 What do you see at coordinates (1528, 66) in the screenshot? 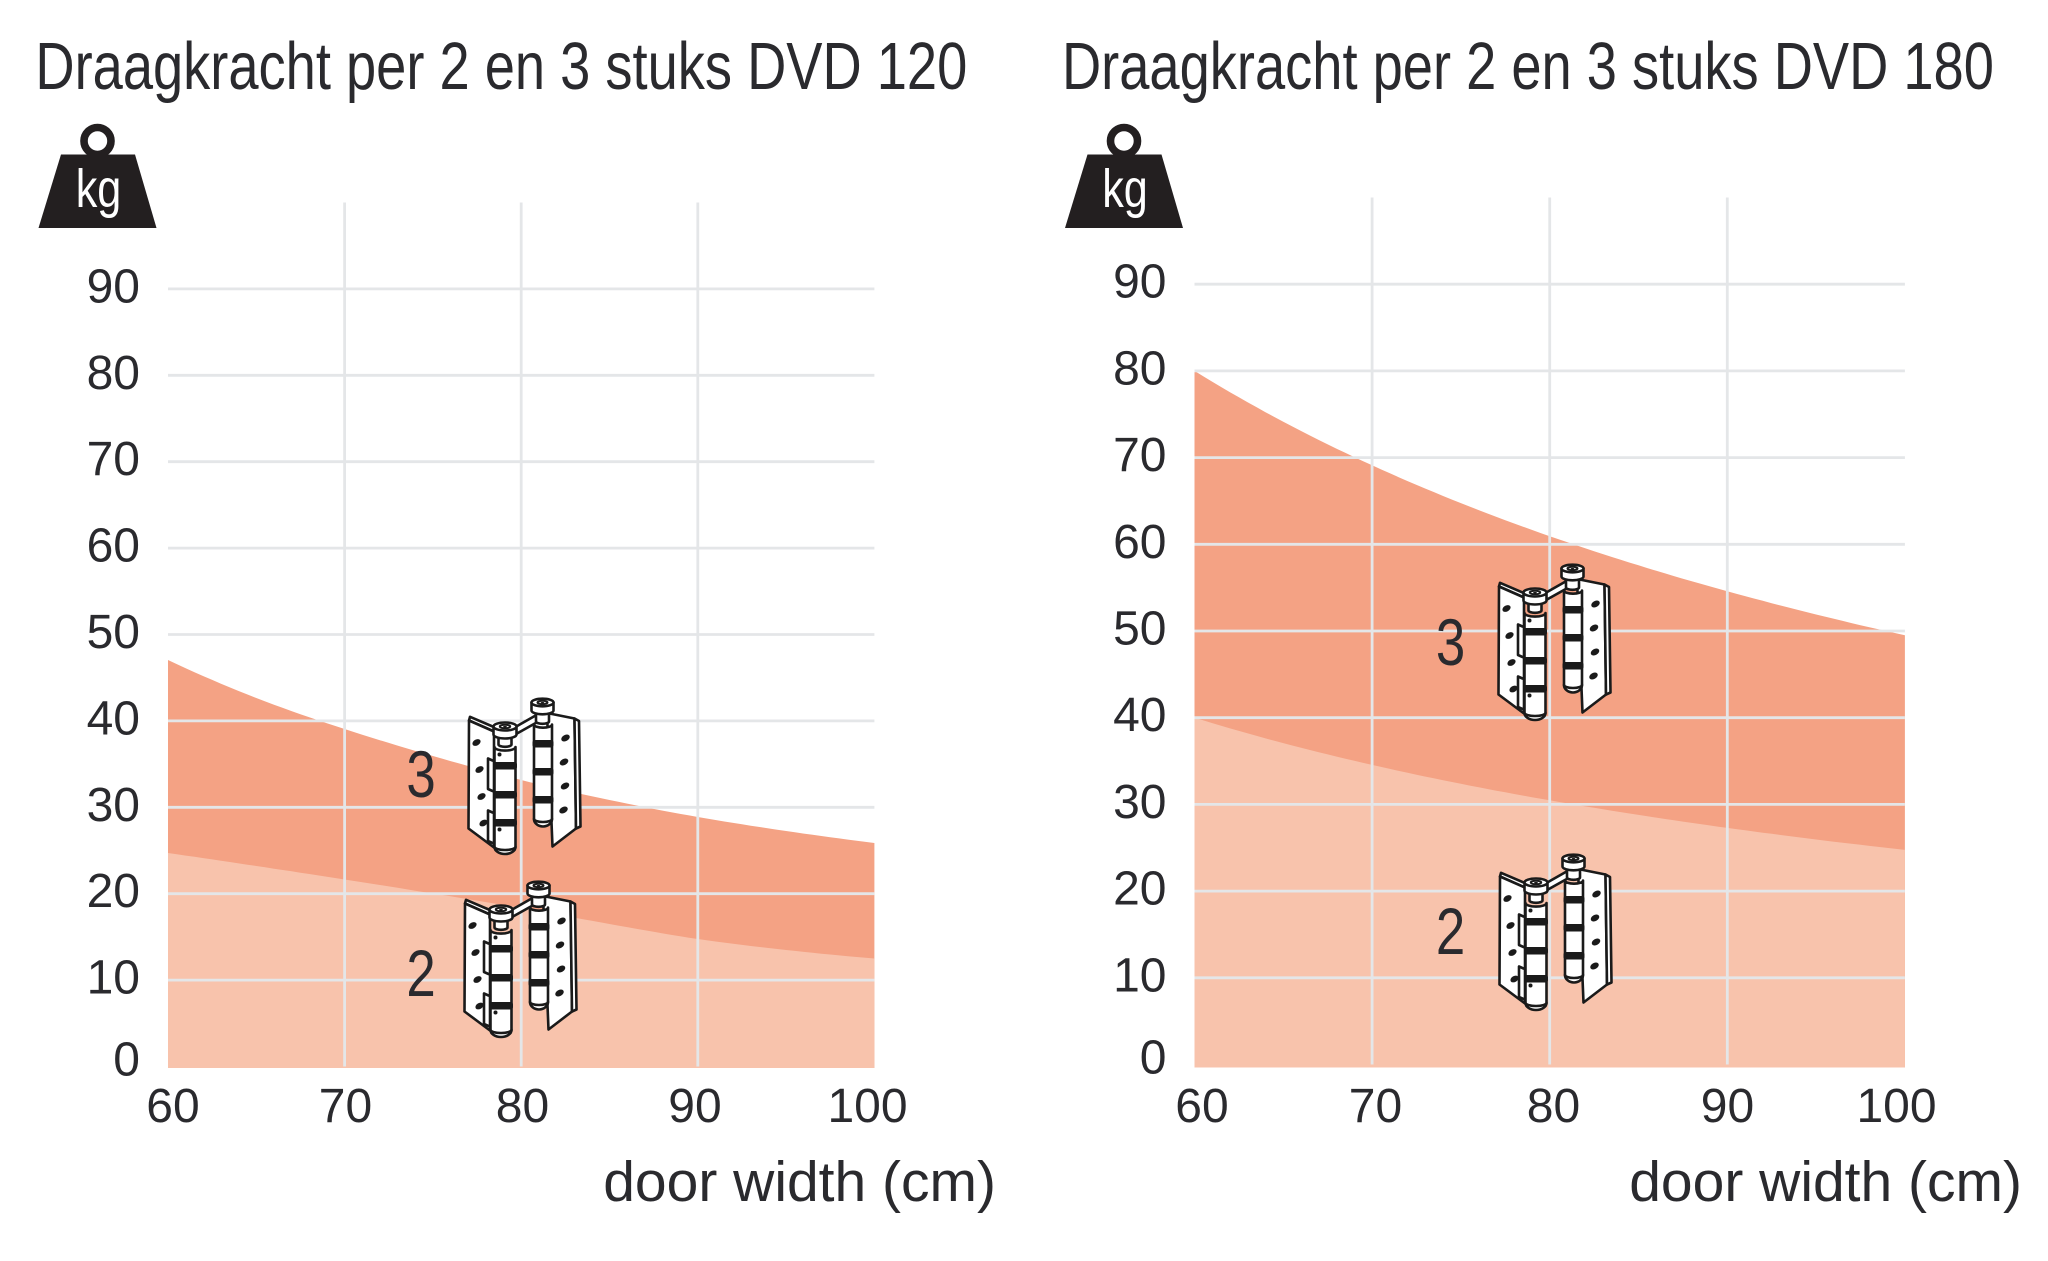
I see `svg-text:Draagkracht per 2 en 3 stuks D: Draagkracht per 2 en 3 stuks DVD 180` at bounding box center [1528, 66].